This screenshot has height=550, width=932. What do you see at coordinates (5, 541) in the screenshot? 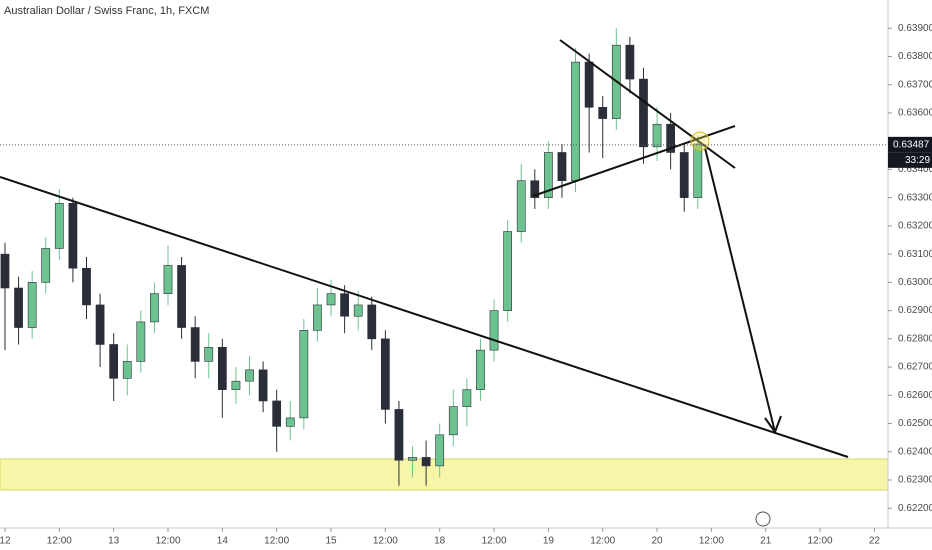
I see `x-tick-label: 12` at bounding box center [5, 541].